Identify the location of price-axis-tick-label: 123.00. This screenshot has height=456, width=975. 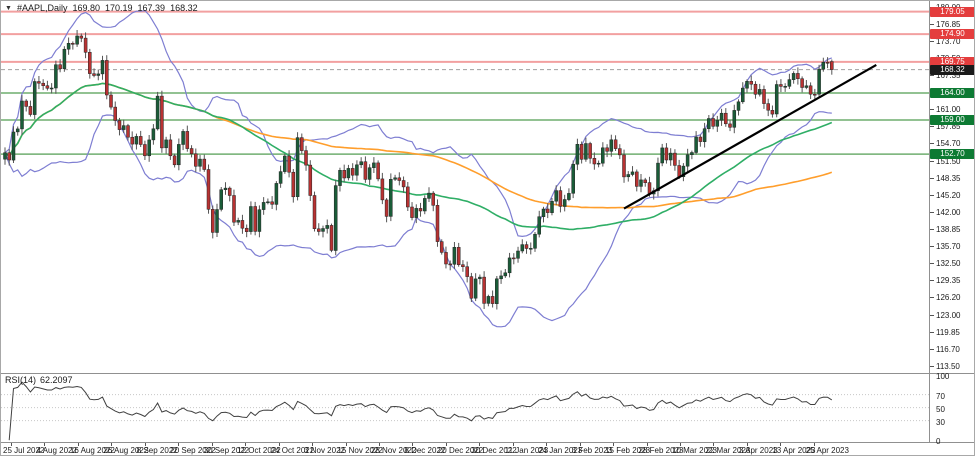
(948, 315).